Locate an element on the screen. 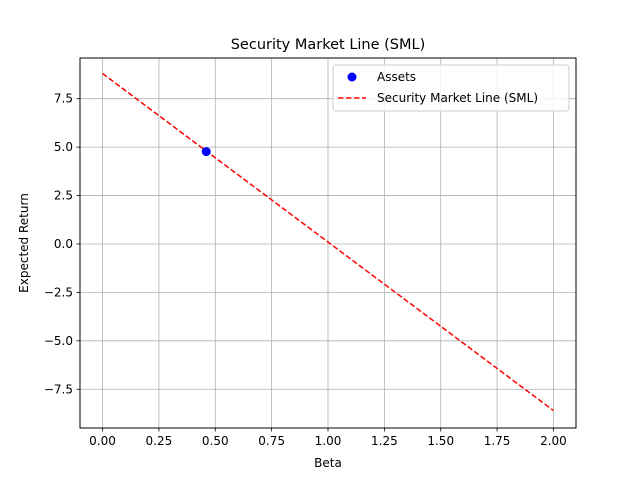 This screenshot has width=640, height=480. y-tick-label: 7.5 is located at coordinates (63, 99).